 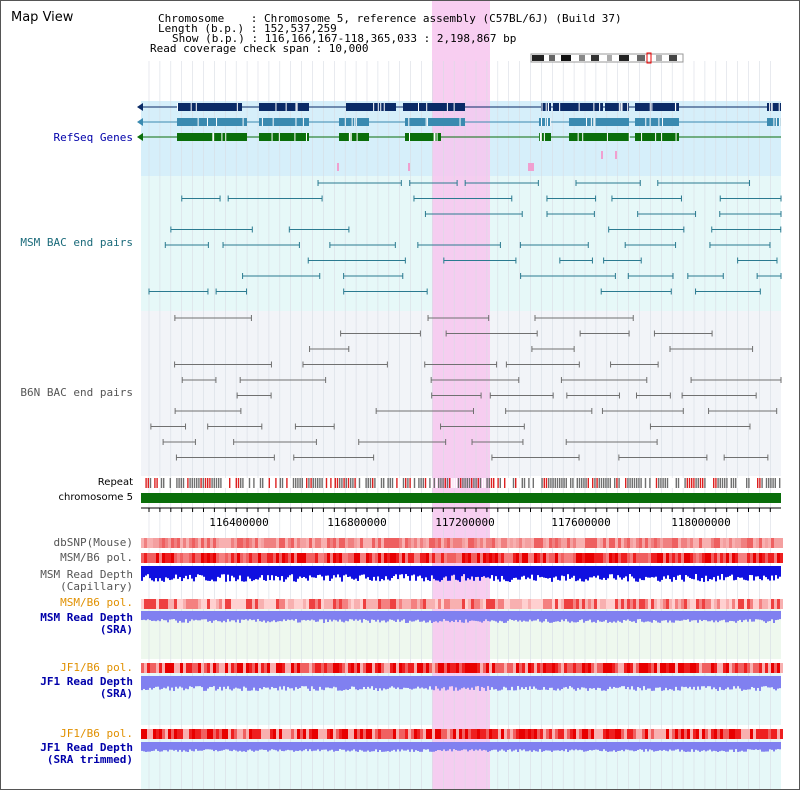 I want to click on track-label-msm-b6-pol-sra: MSM/B6 pol., so click(x=96, y=602).